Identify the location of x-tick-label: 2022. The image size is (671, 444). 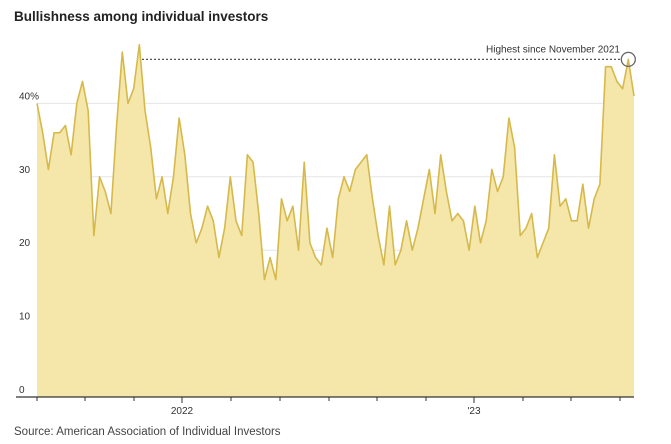
(182, 411).